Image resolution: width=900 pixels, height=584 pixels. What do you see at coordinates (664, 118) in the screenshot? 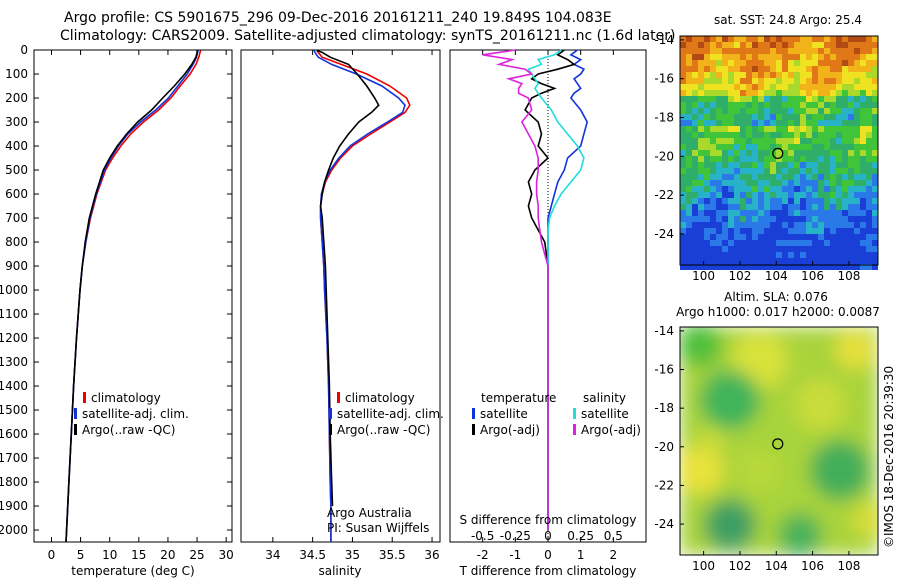
I see `y-tick-label: -18` at bounding box center [664, 118].